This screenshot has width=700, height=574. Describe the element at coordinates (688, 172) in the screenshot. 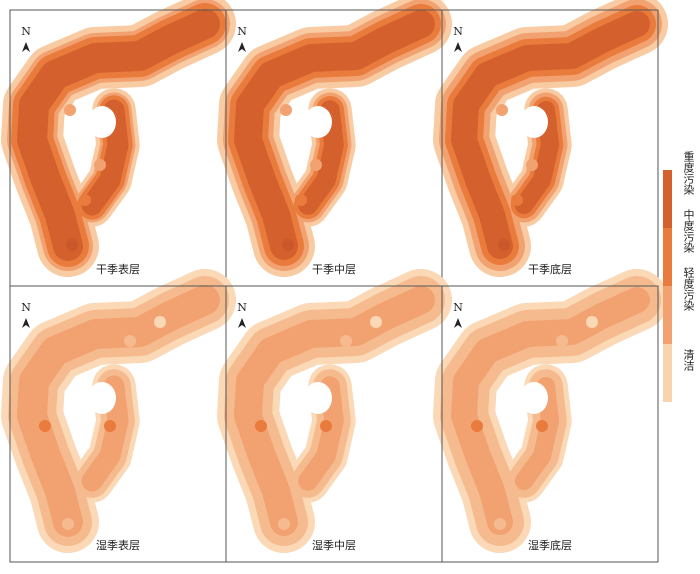

I see `legend-label: 重度污染` at that location.